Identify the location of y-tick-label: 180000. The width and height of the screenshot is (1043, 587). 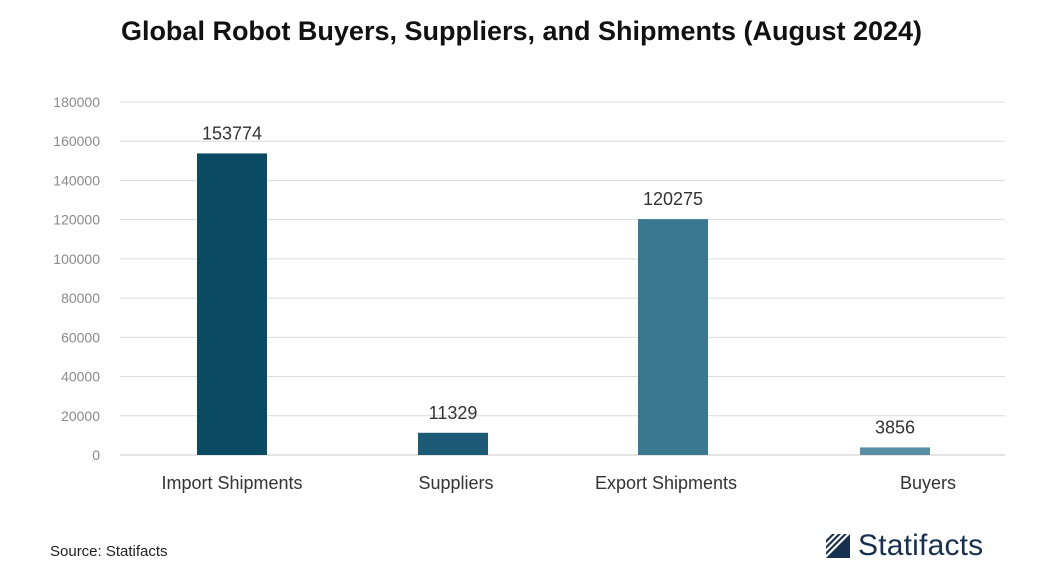
(76, 102).